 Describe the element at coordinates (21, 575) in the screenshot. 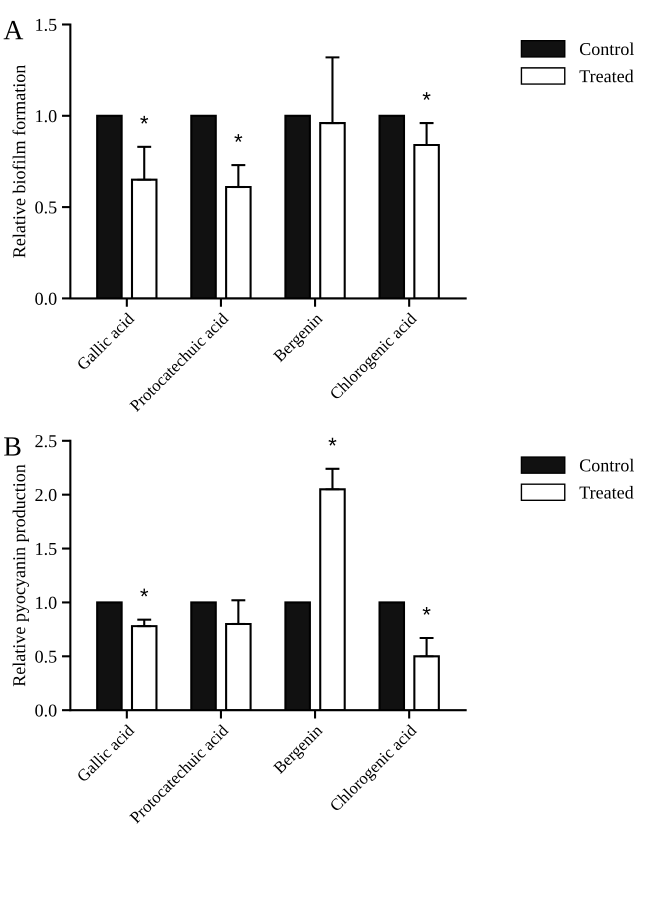

I see `y-axis-title: Relative pyocyanin production` at that location.